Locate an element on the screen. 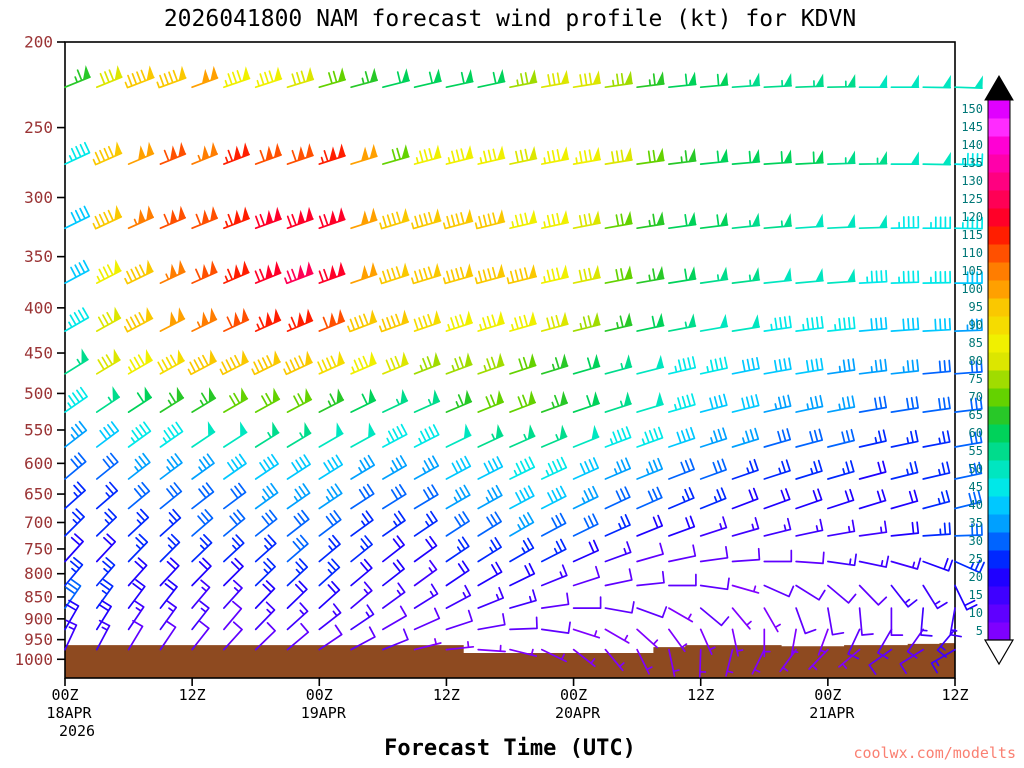 The width and height of the screenshot is (1024, 768). colorbar-segment is located at coordinates (999, 487).